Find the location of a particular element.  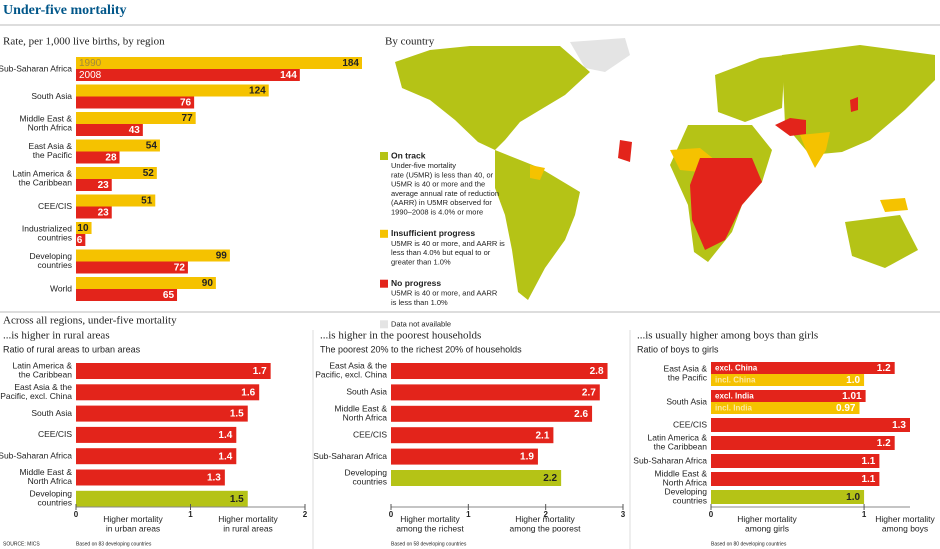

axis-label: Higher mortality among boys is located at coordinates (905, 524).